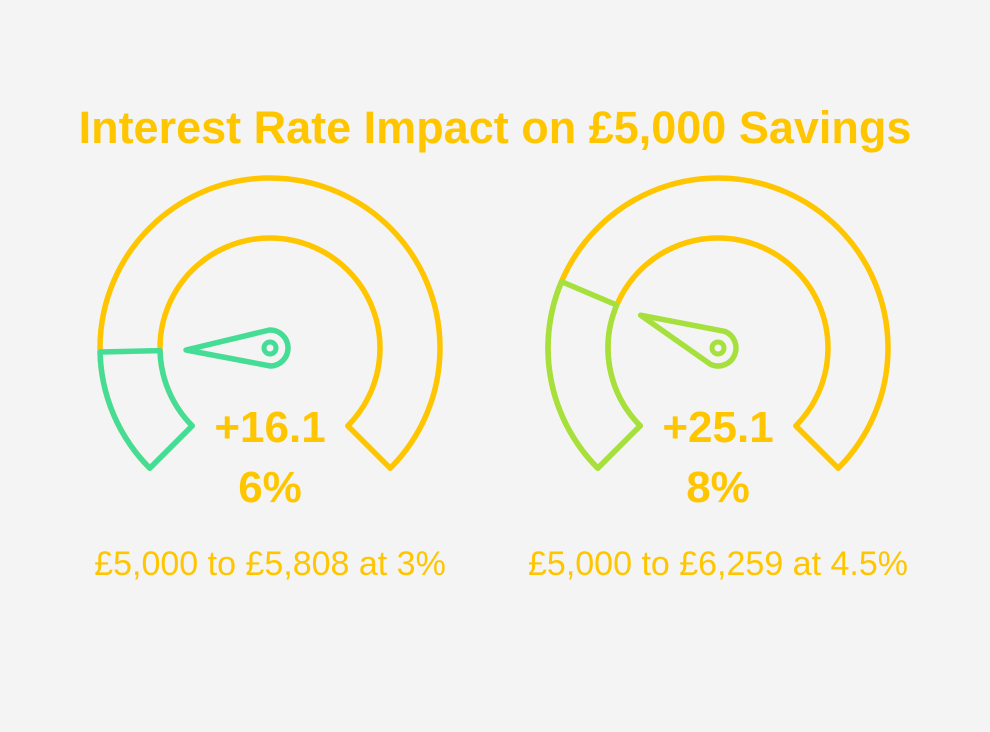  Describe the element at coordinates (718, 564) in the screenshot. I see `caption: £5,000 to £6,259 at 4.5%` at that location.